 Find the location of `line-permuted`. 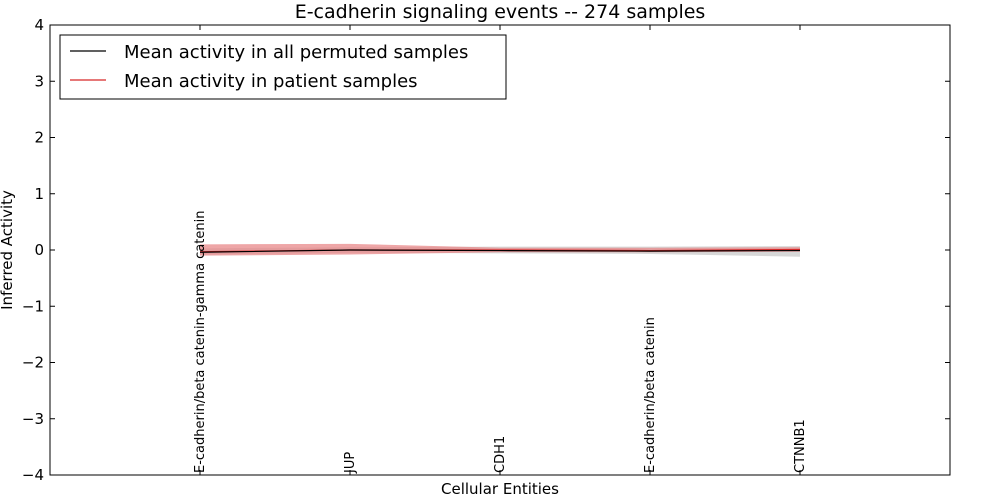

line-permuted is located at coordinates (500, 251).